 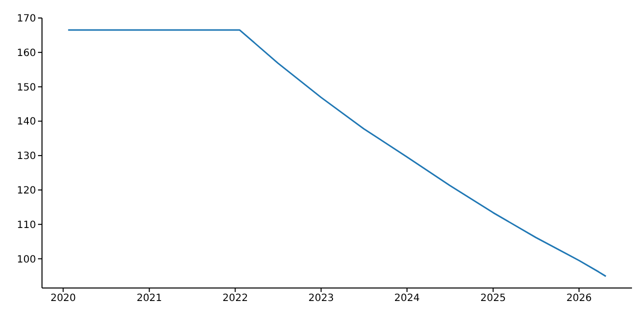 I want to click on y-tick-label: 170, so click(x=26, y=19).